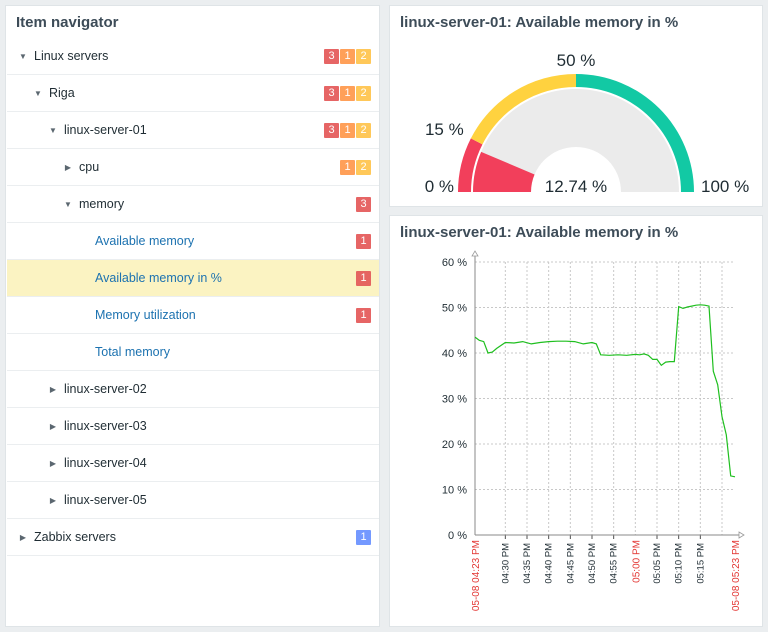  Describe the element at coordinates (657, 563) in the screenshot. I see `x-tick-label: 05:05 PM` at that location.